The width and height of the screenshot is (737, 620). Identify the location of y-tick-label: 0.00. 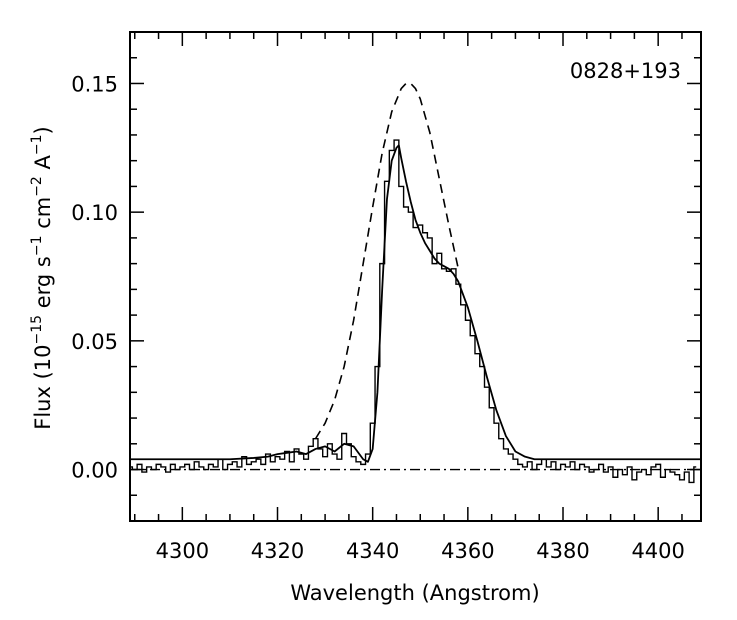
(94, 471).